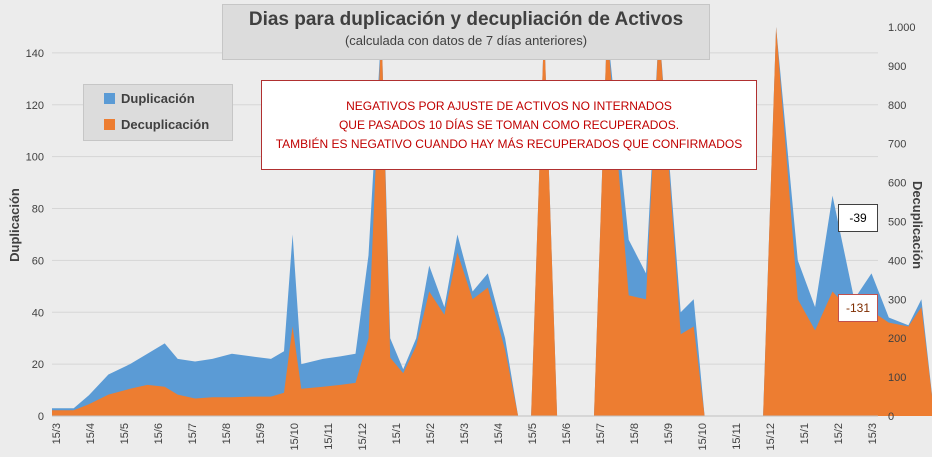 The height and width of the screenshot is (457, 932). I want to click on legend: Duplicación Decuplicación, so click(158, 112).